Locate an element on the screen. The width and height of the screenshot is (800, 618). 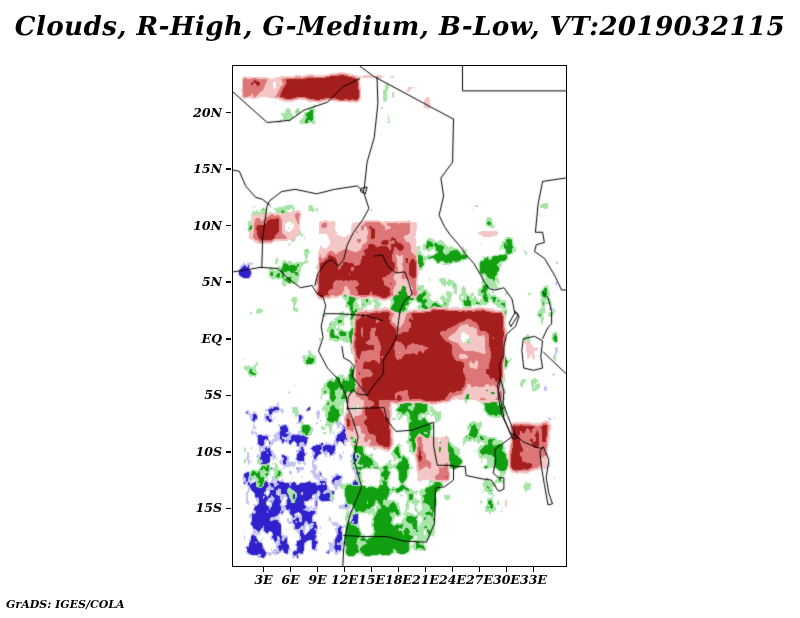
y-axis-label: 15S is located at coordinates (208, 508).